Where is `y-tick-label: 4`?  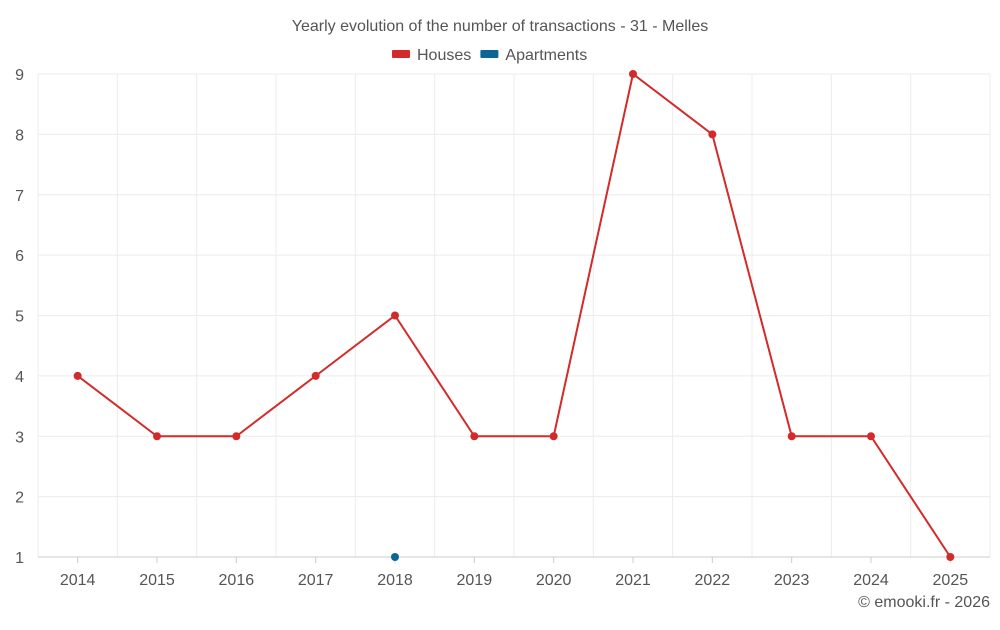 y-tick-label: 4 is located at coordinates (19, 377).